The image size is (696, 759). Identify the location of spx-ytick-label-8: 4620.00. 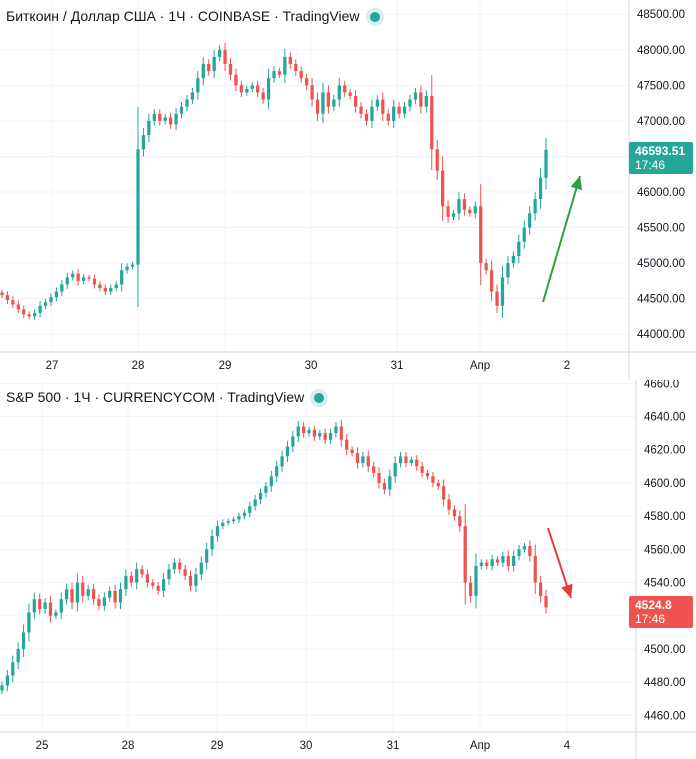
(665, 451).